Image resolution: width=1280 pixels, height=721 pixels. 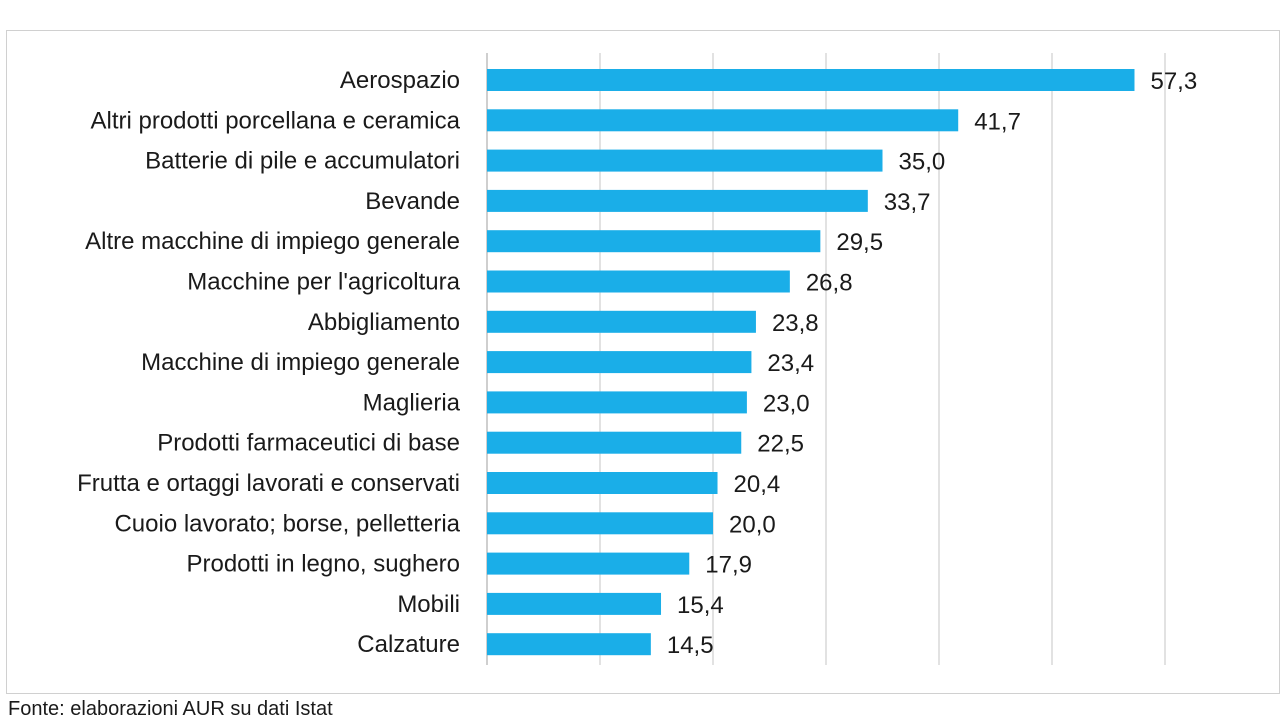 I want to click on data-label: 15,4, so click(x=700, y=605).